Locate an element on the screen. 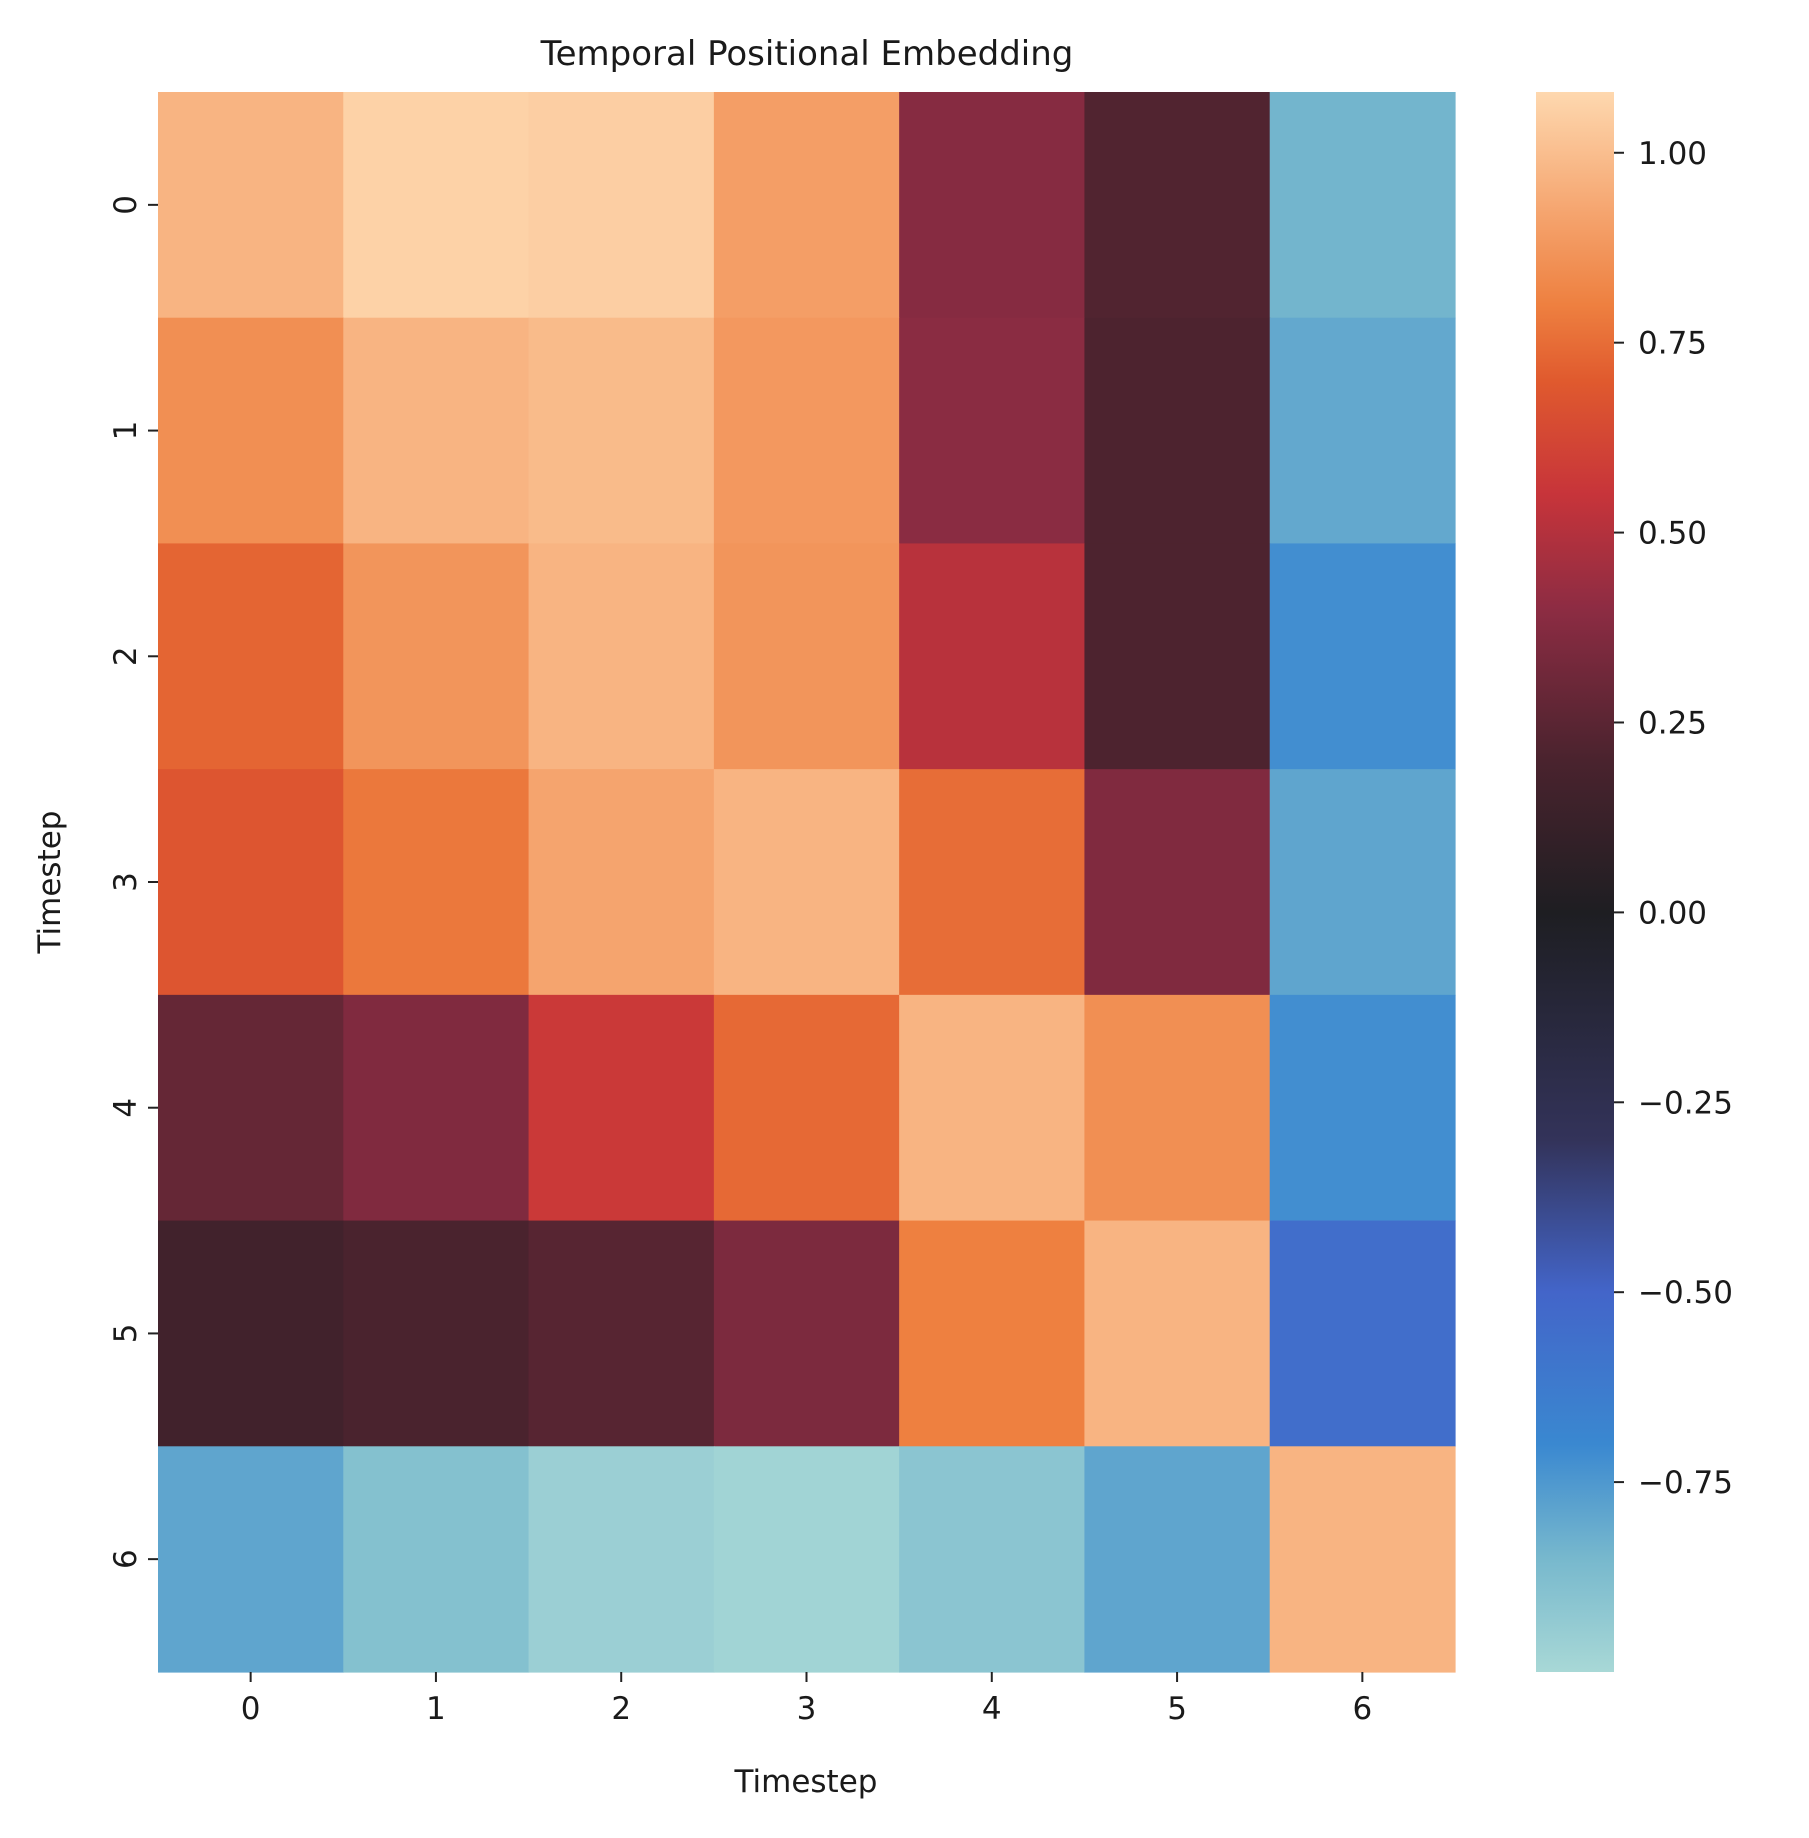 The image size is (1809, 1838). x-tick-label: 3 is located at coordinates (807, 1709).